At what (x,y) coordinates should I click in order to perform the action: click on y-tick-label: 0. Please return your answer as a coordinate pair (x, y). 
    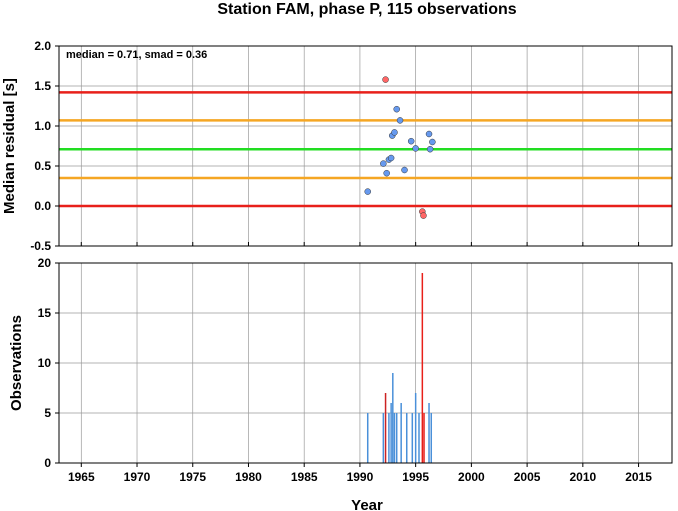
    Looking at the image, I should click on (47, 463).